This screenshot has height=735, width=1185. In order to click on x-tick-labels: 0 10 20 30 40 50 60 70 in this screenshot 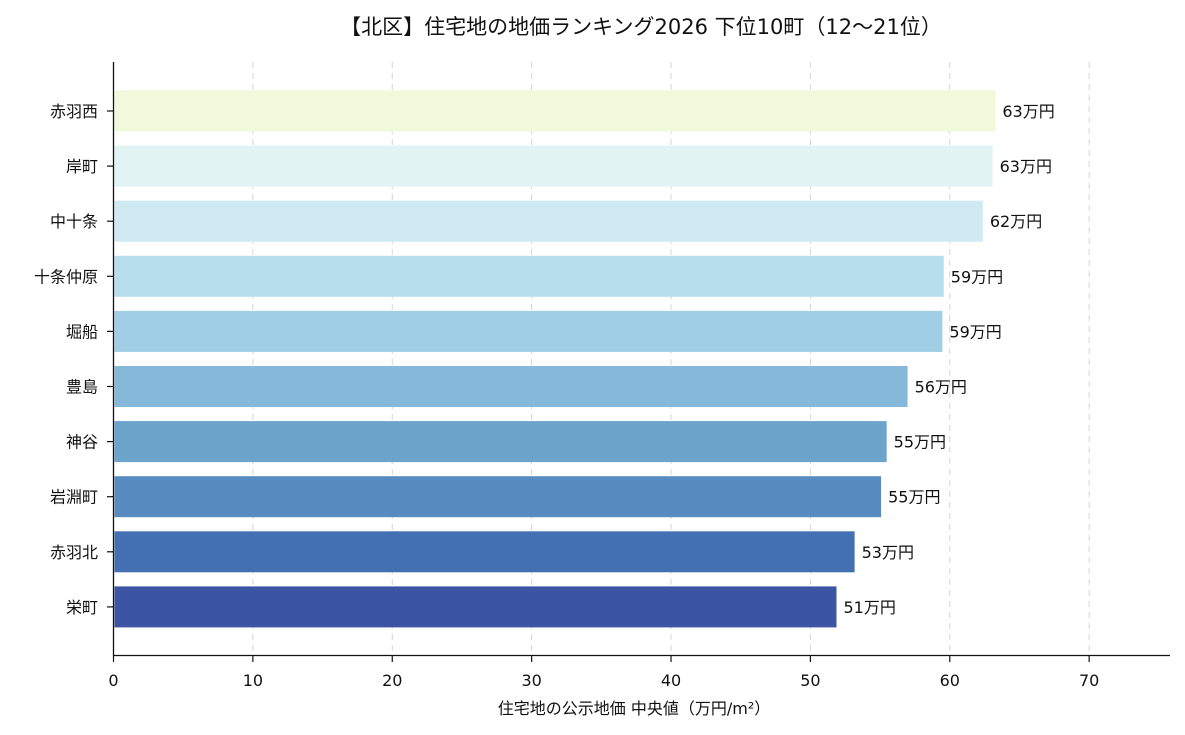, I will do `click(603, 673)`.